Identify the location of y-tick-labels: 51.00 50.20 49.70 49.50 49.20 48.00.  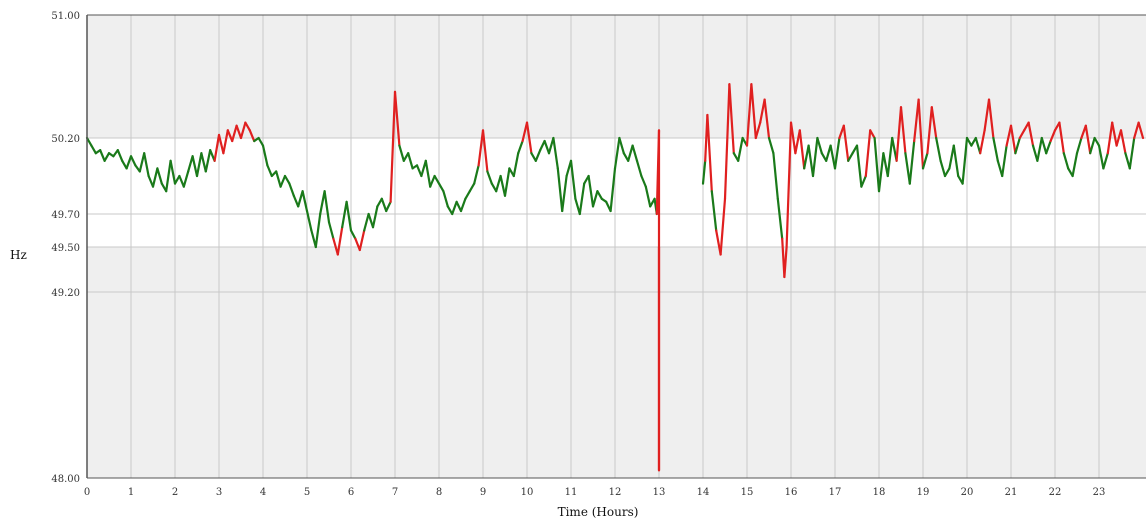
(65, 248).